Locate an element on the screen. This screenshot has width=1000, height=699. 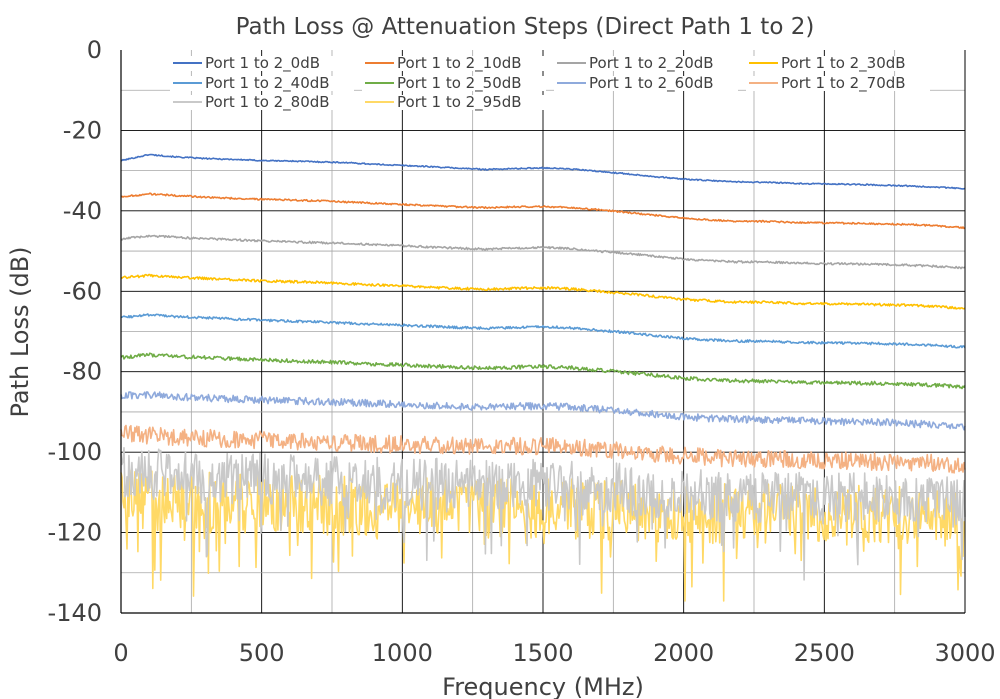
legend-label: Port 1 to 2_50dB is located at coordinates (459, 83).